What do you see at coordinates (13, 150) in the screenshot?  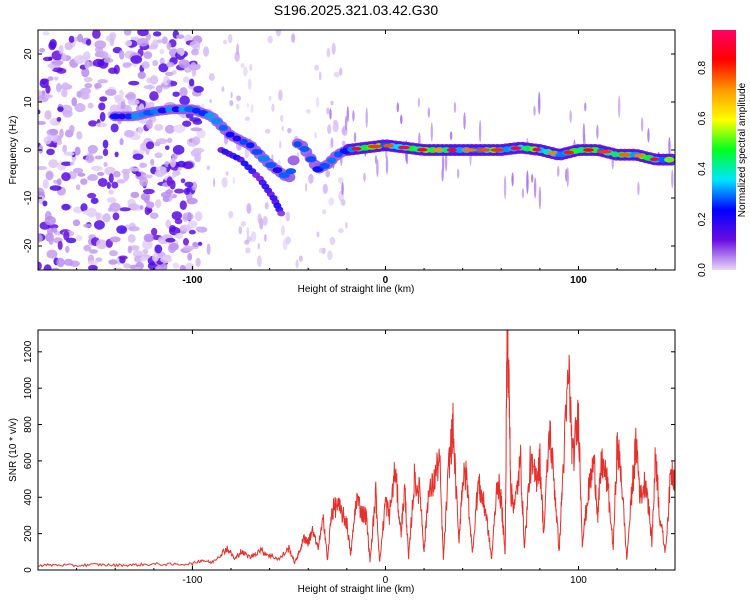 I see `spectrogram-y-label: Frequency (Hz)` at bounding box center [13, 150].